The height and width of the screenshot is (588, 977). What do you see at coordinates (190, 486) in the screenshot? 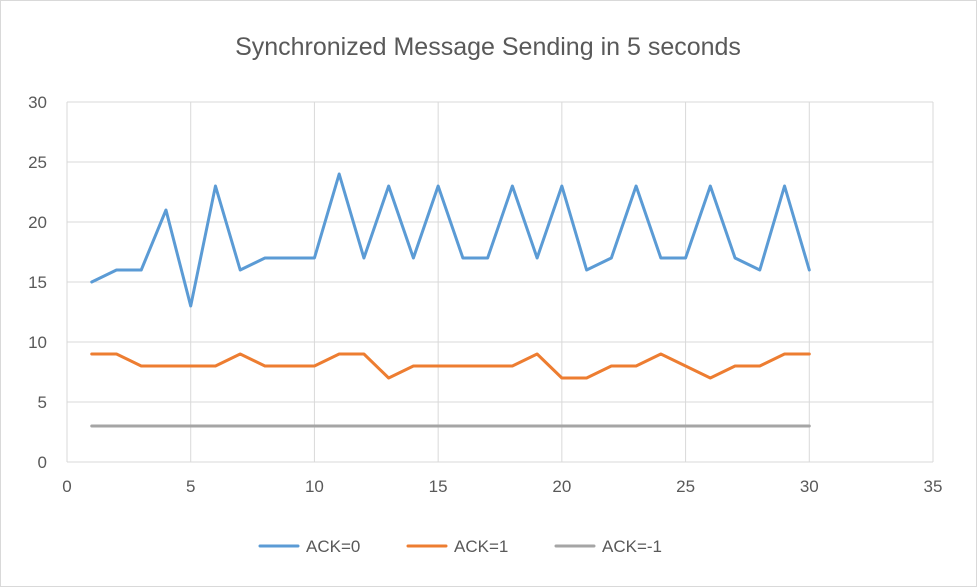
I see `x-tick-label: 5` at bounding box center [190, 486].